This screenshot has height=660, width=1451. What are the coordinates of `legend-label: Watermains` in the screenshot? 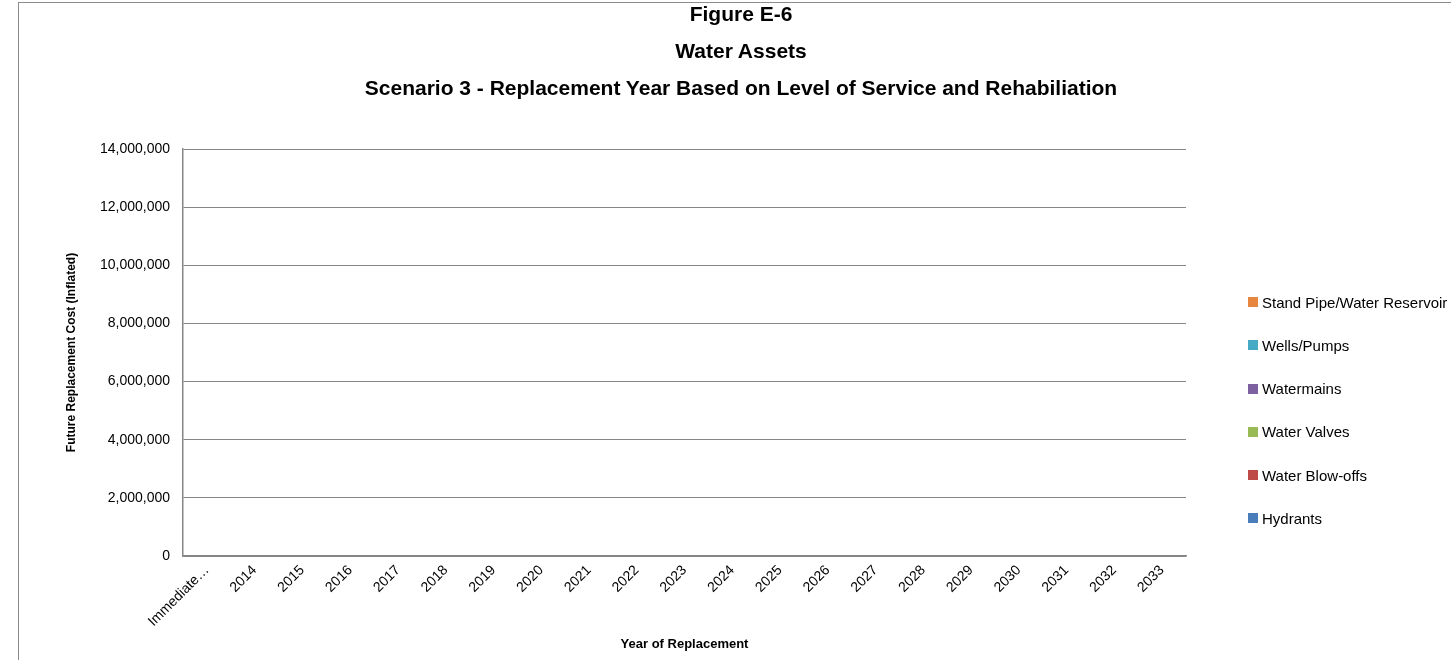 It's located at (1302, 389).